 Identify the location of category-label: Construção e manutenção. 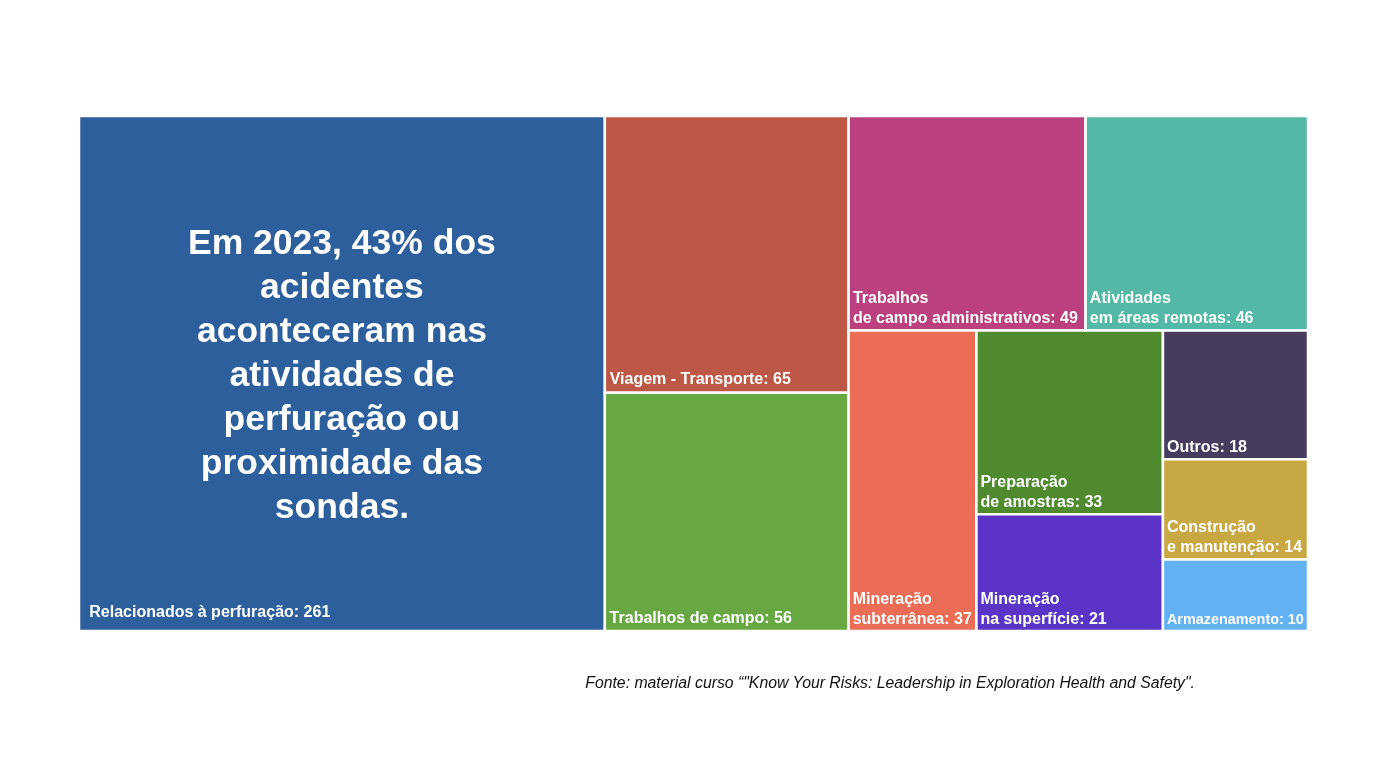
(1220, 536).